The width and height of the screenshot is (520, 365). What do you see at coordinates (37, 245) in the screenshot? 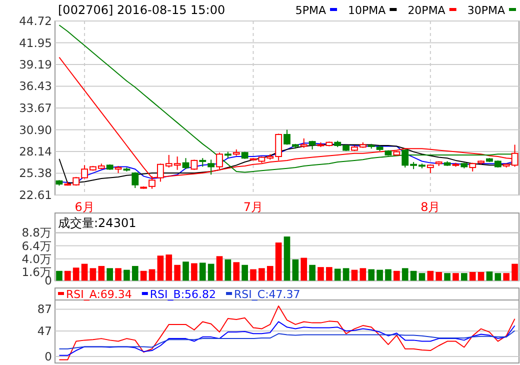
I see `y-tick-label: 6.4万` at bounding box center [37, 245].